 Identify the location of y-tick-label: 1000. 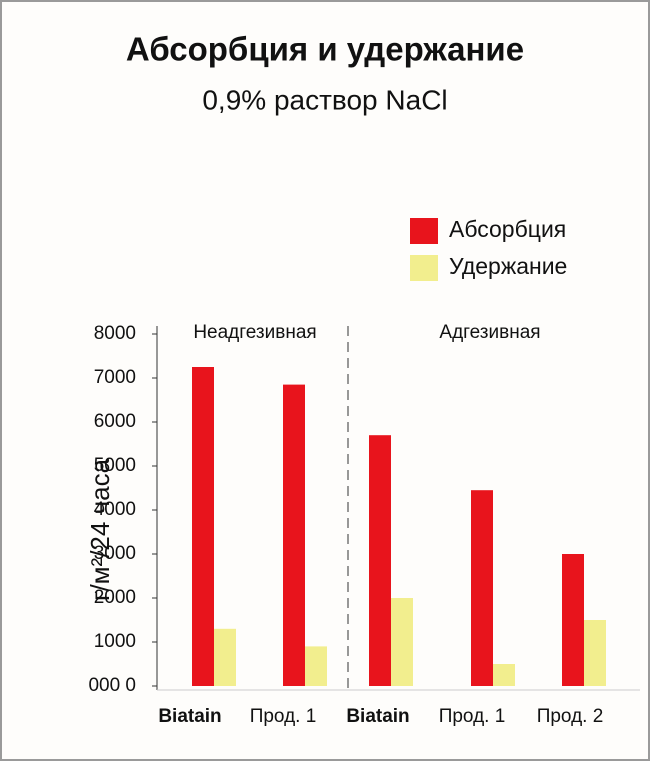
(115, 641).